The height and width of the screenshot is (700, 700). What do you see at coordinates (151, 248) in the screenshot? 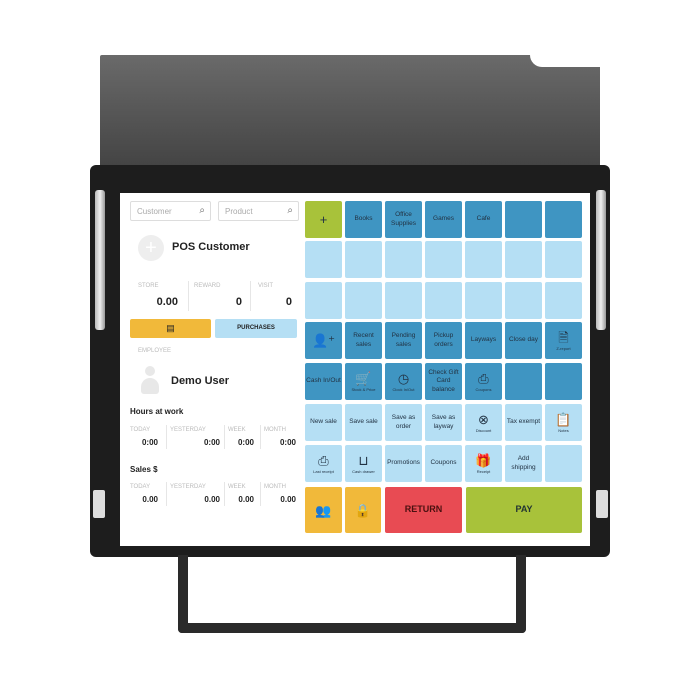
I see `add-customer-avatar: +` at bounding box center [151, 248].